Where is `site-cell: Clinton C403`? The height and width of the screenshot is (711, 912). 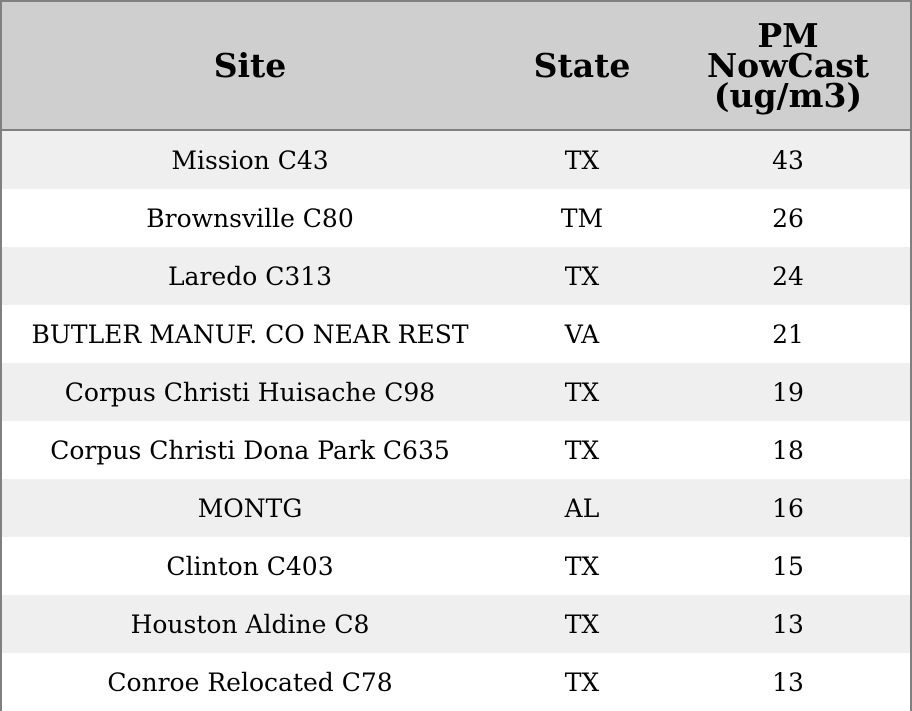 site-cell: Clinton C403 is located at coordinates (250, 566).